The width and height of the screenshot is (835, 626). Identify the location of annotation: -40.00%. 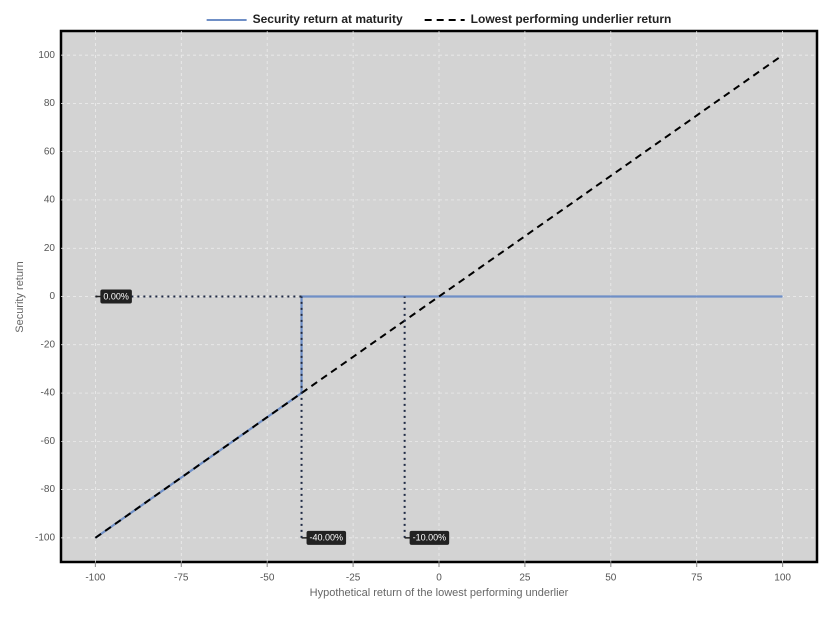
(324, 537).